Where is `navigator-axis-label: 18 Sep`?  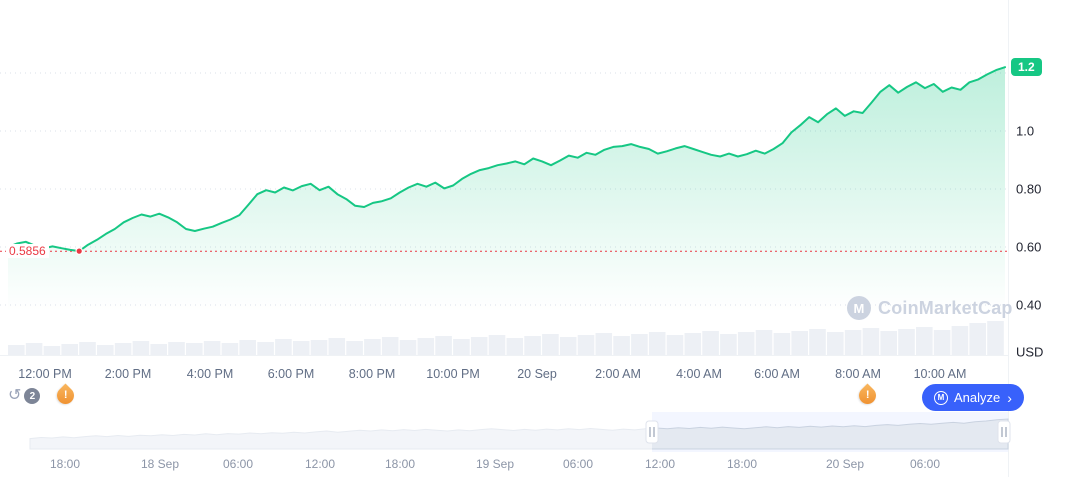
navigator-axis-label: 18 Sep is located at coordinates (160, 464).